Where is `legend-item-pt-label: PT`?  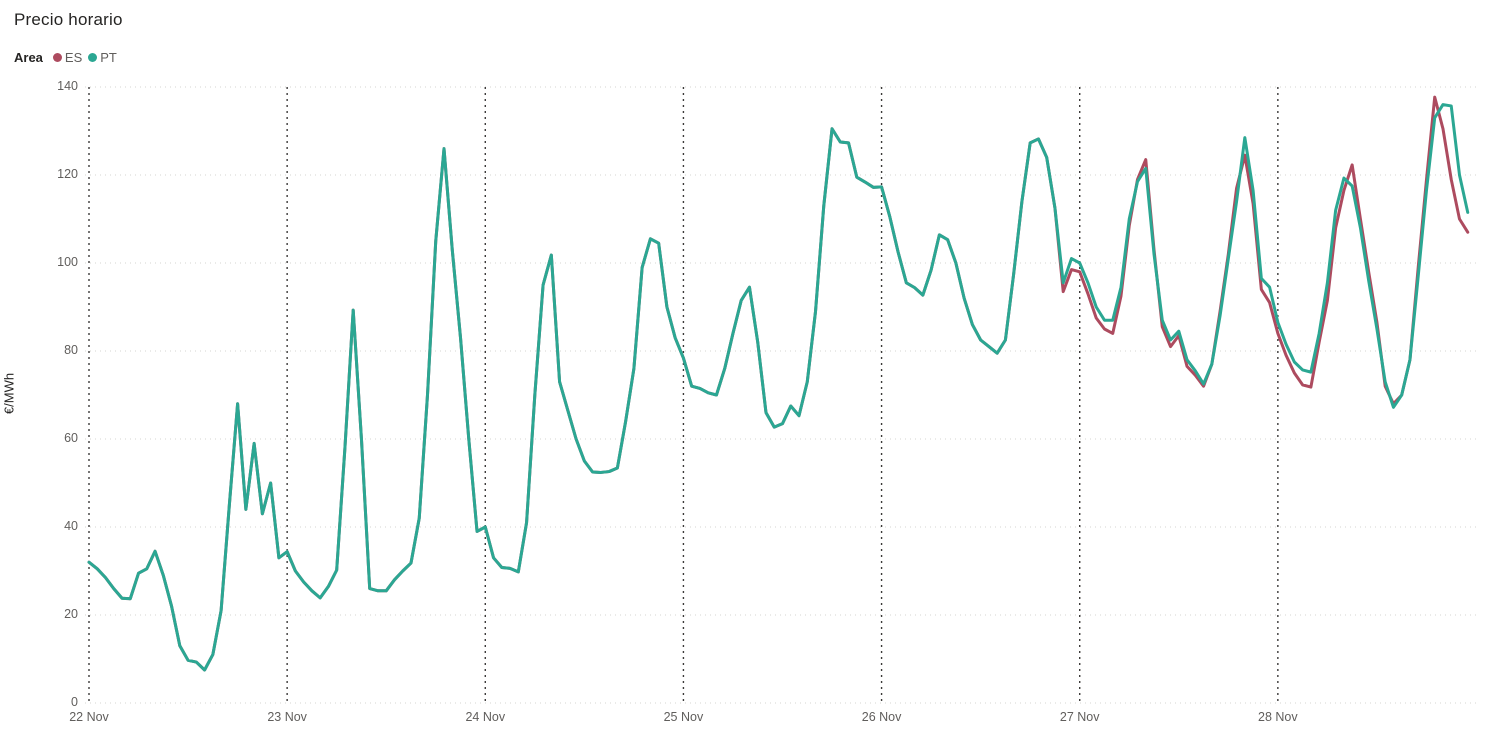 legend-item-pt-label: PT is located at coordinates (108, 57).